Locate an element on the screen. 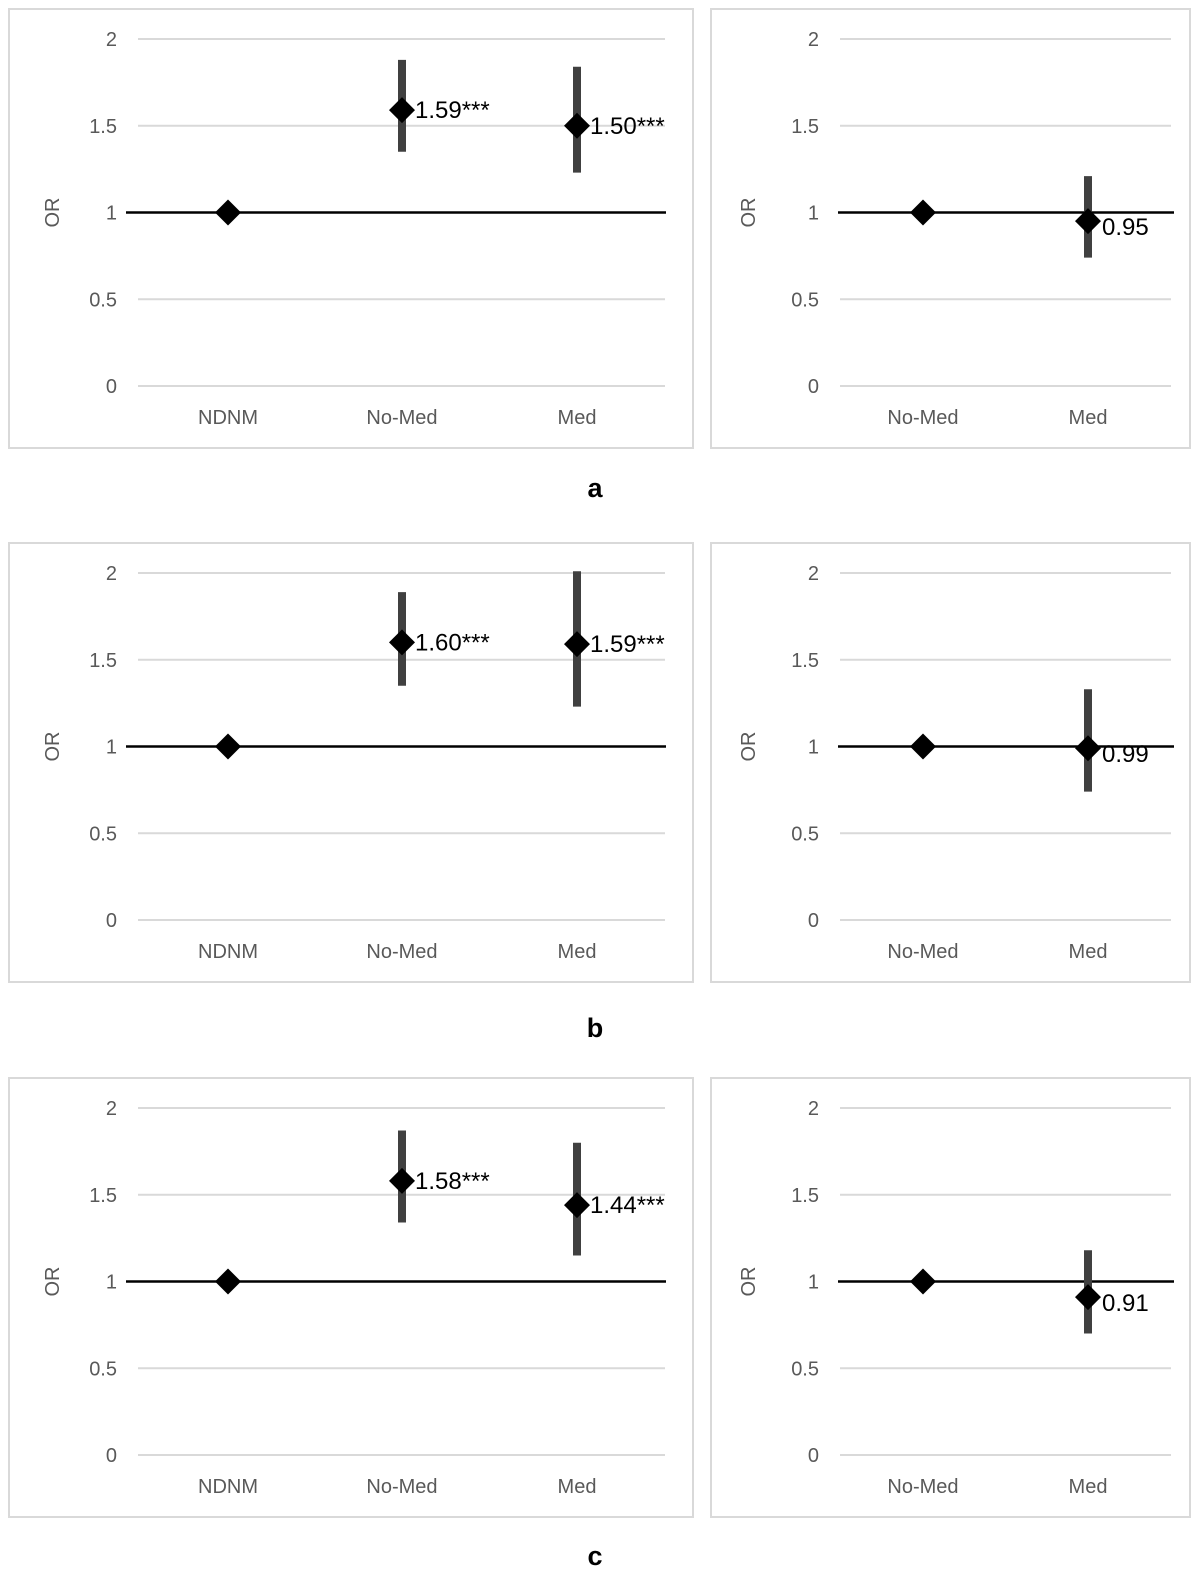 Image resolution: width=1204 pixels, height=1585 pixels. chart-b-left-svg: 0 0.5 1 1.5 2 OR NDNM No-Med 1.60*** Med 1.59*** is located at coordinates (354, 763).